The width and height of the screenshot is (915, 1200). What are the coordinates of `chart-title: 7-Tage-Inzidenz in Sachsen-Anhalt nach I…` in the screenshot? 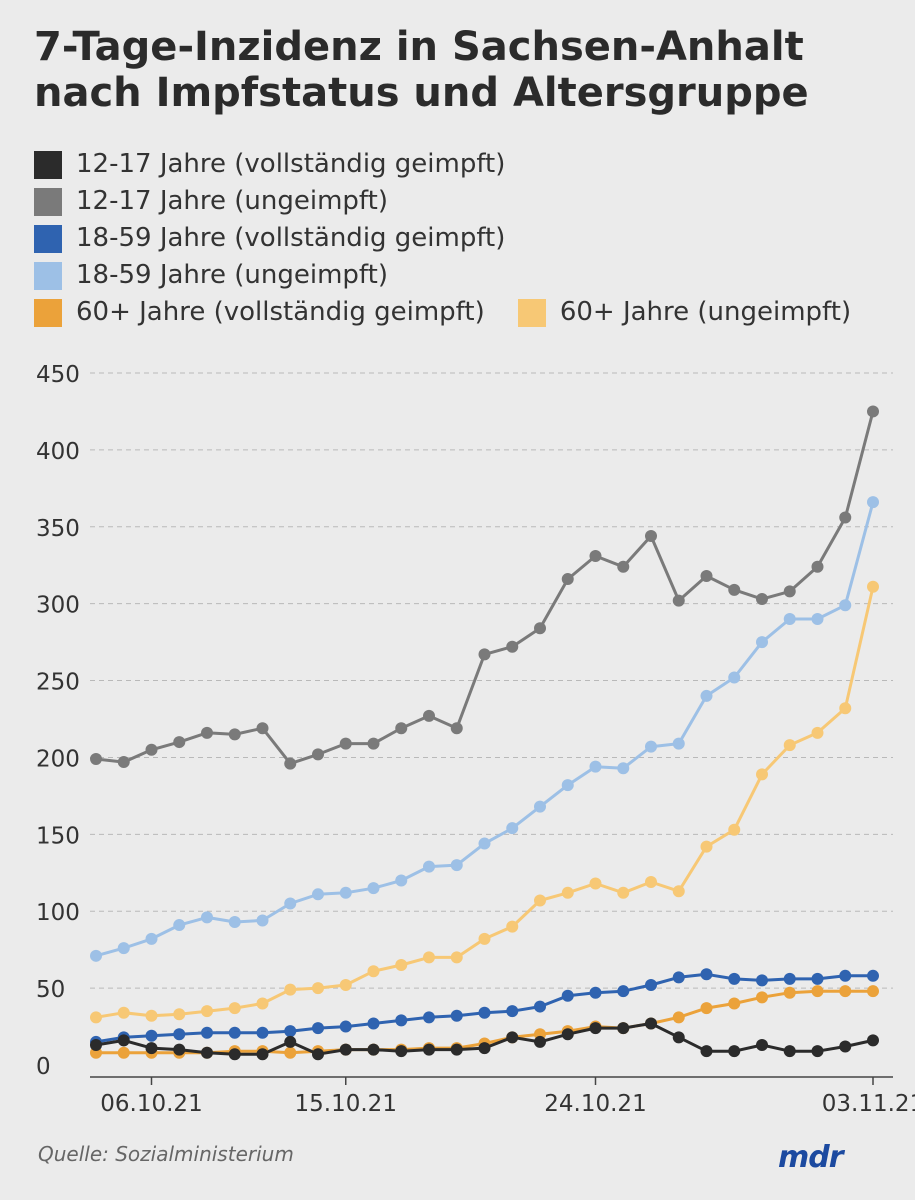 It's located at (464, 70).